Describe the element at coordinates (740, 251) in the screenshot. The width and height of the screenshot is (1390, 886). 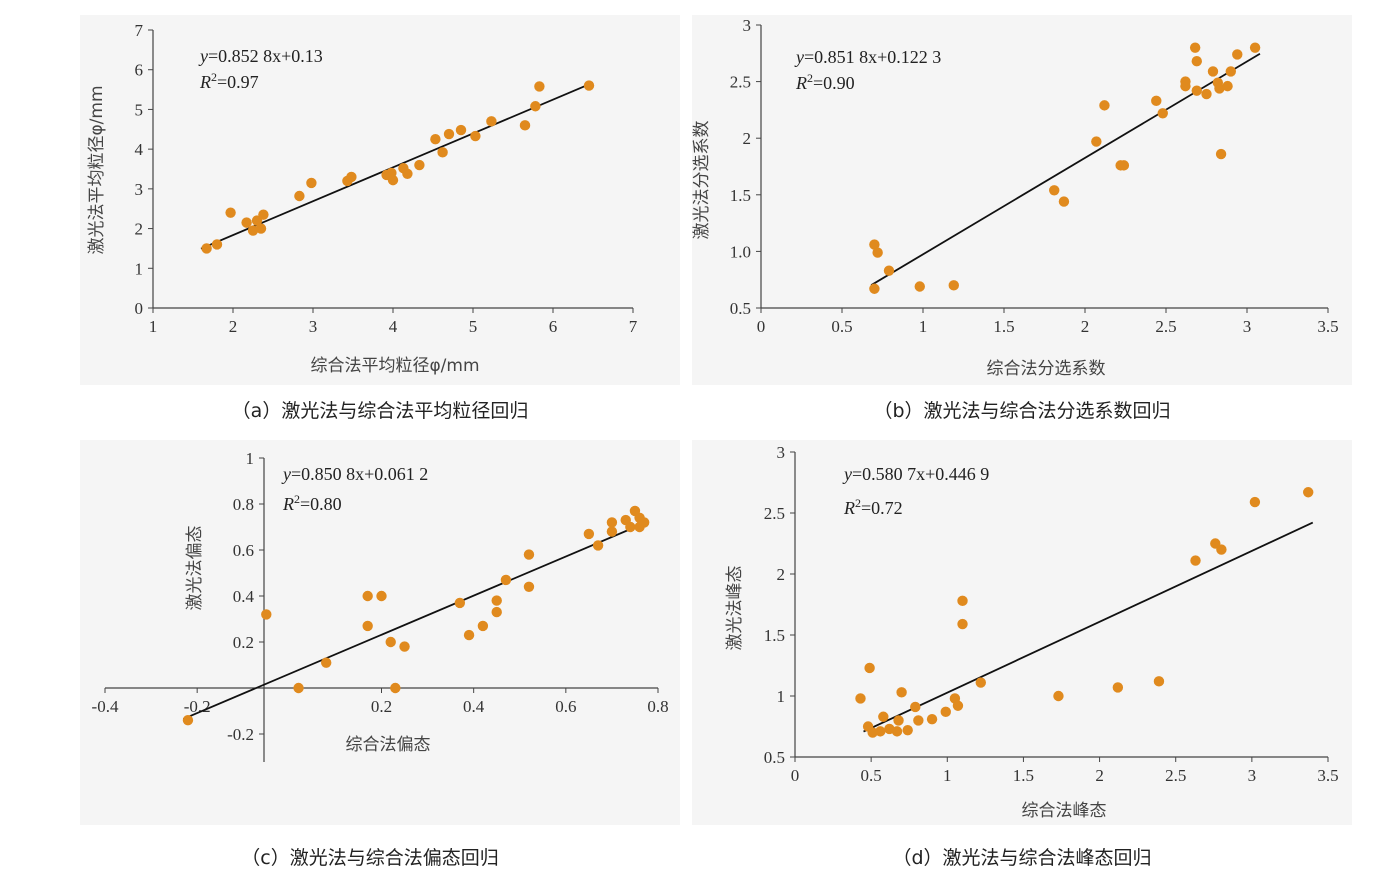
I see `y-tick-label-b: 1.0` at that location.